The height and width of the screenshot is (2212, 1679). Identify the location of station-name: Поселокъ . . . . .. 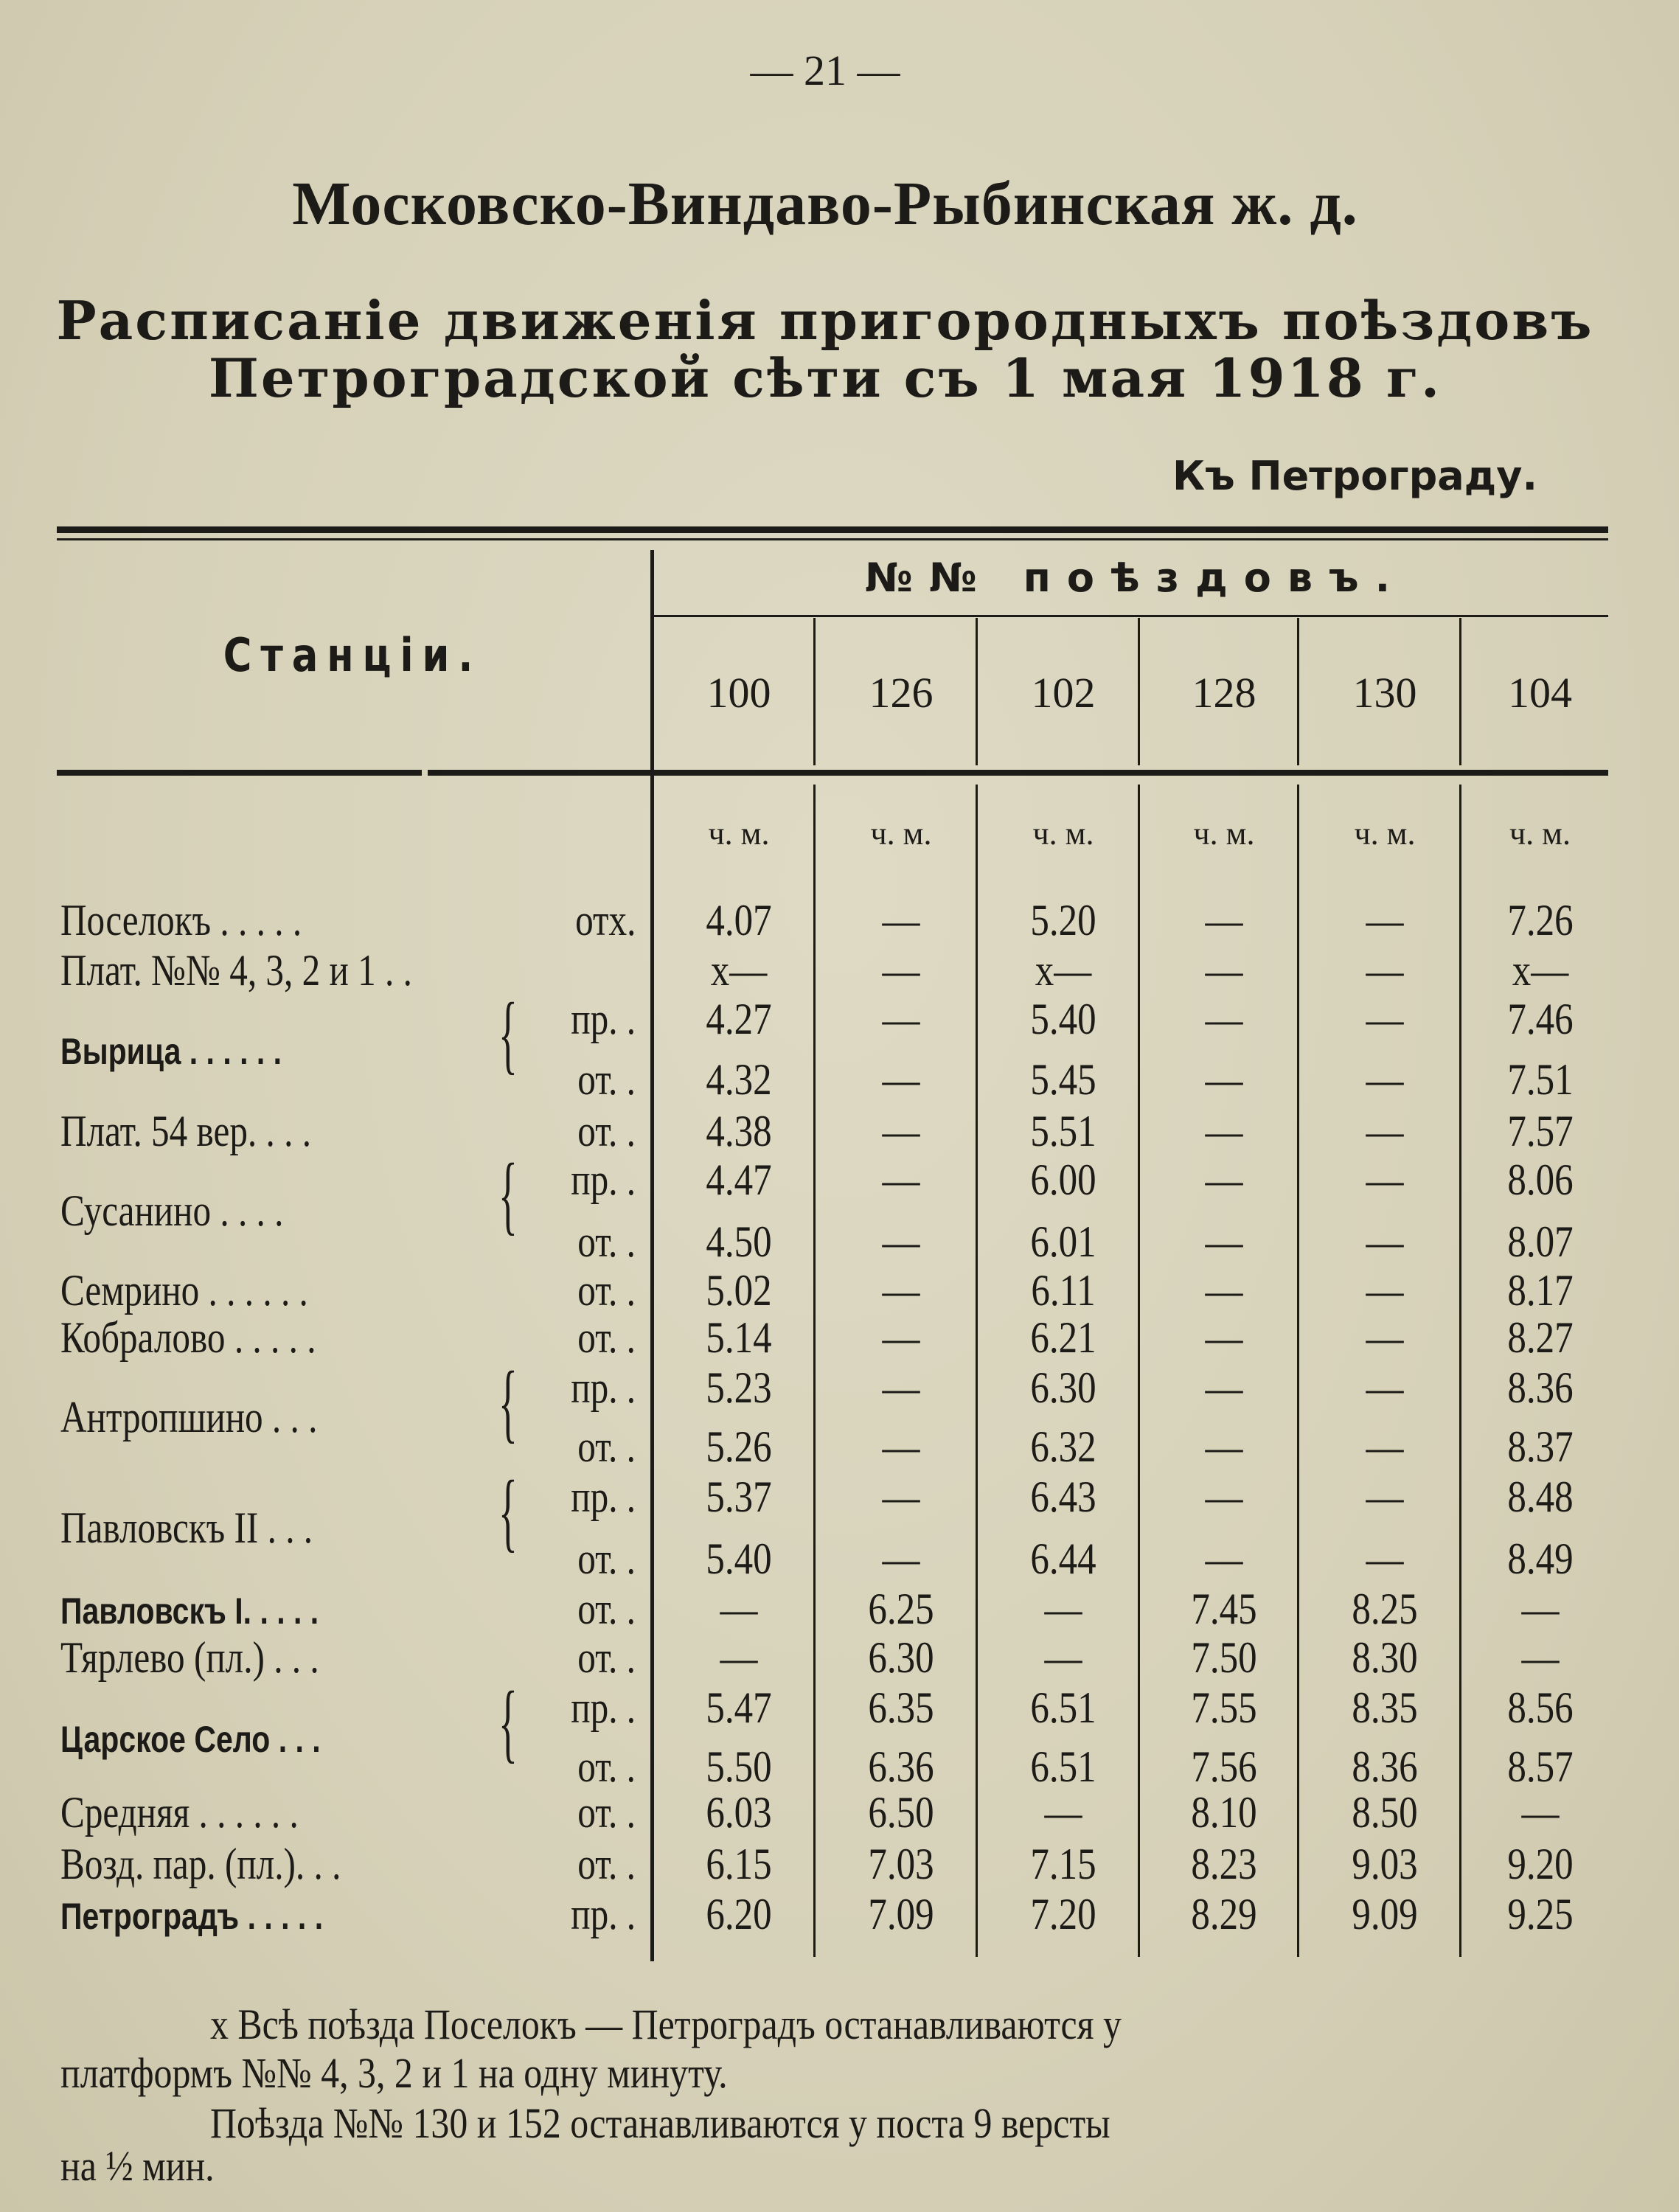
(181, 920).